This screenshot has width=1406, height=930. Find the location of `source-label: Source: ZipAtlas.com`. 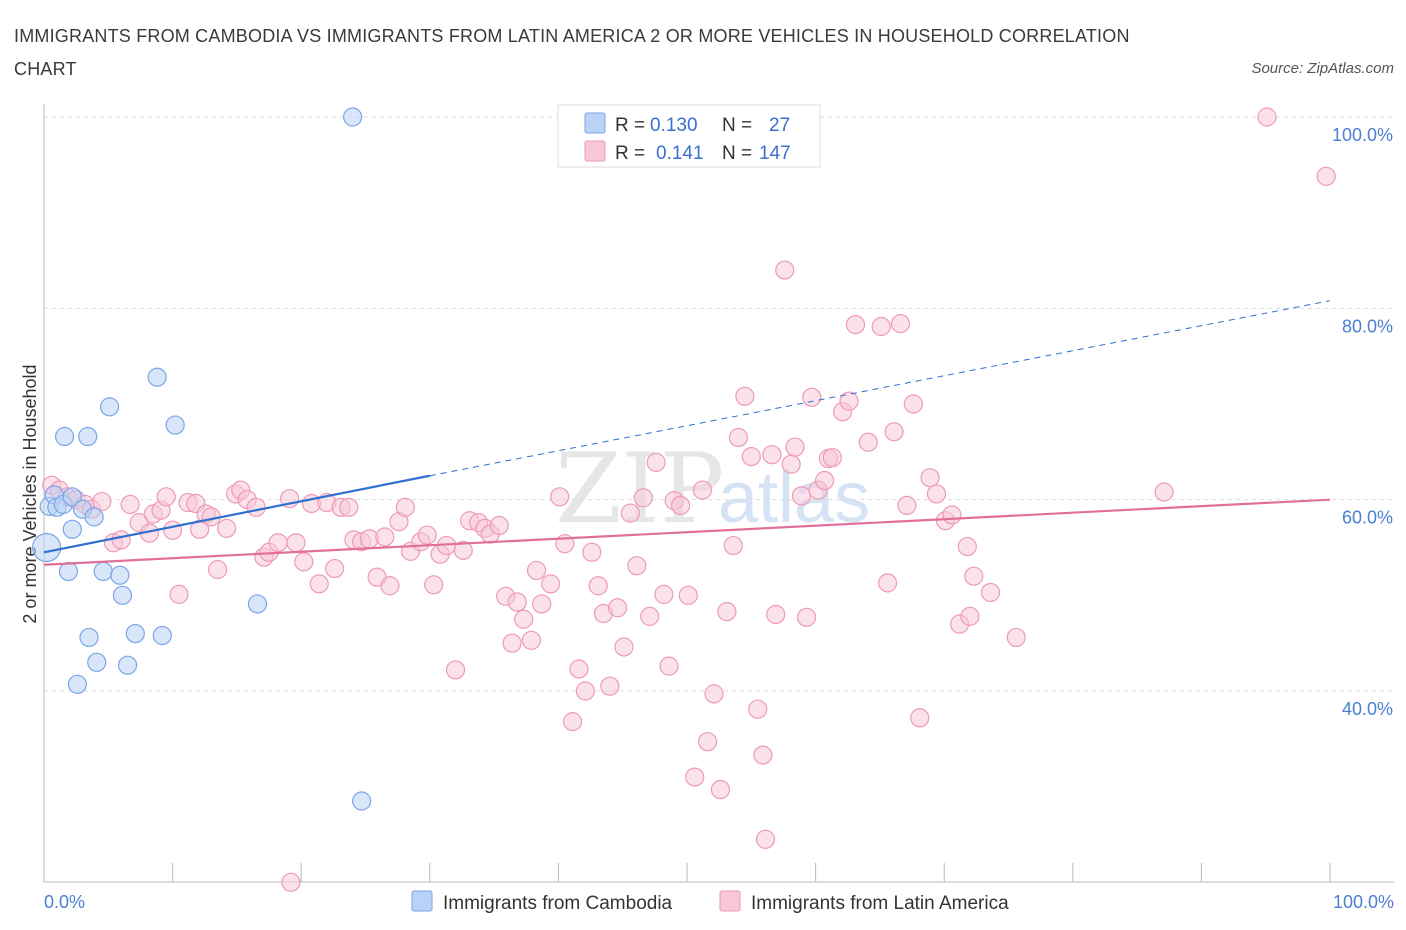

source-label: Source: ZipAtlas.com is located at coordinates (1322, 68).